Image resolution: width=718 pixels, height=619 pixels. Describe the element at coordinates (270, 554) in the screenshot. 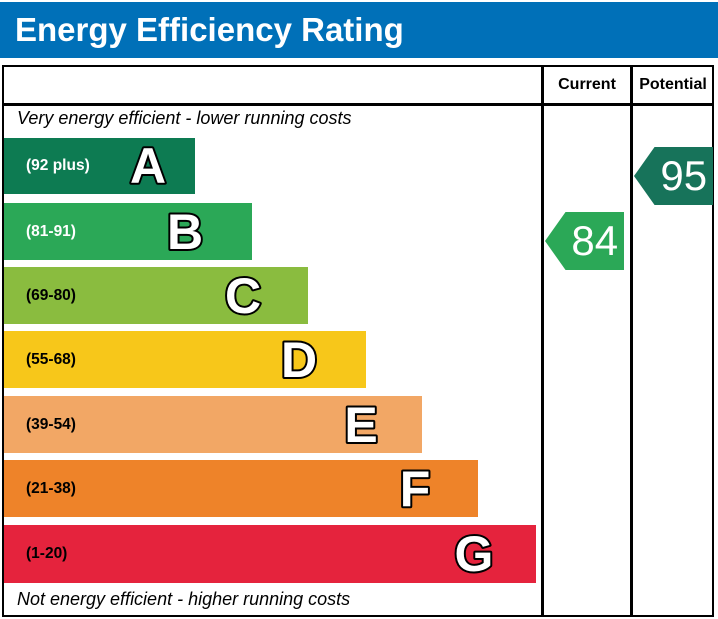

I see `rating-band-g: (1-20) G` at that location.